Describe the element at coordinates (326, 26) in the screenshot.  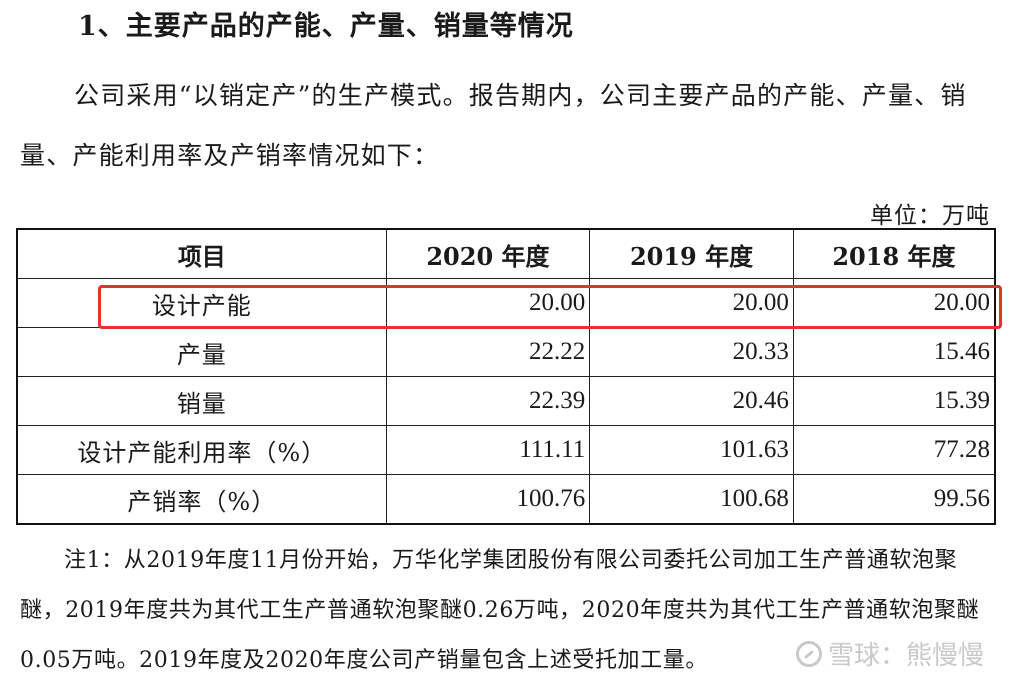
I see `section-heading: 1、主要产品的产能、产量、销量等情况` at that location.